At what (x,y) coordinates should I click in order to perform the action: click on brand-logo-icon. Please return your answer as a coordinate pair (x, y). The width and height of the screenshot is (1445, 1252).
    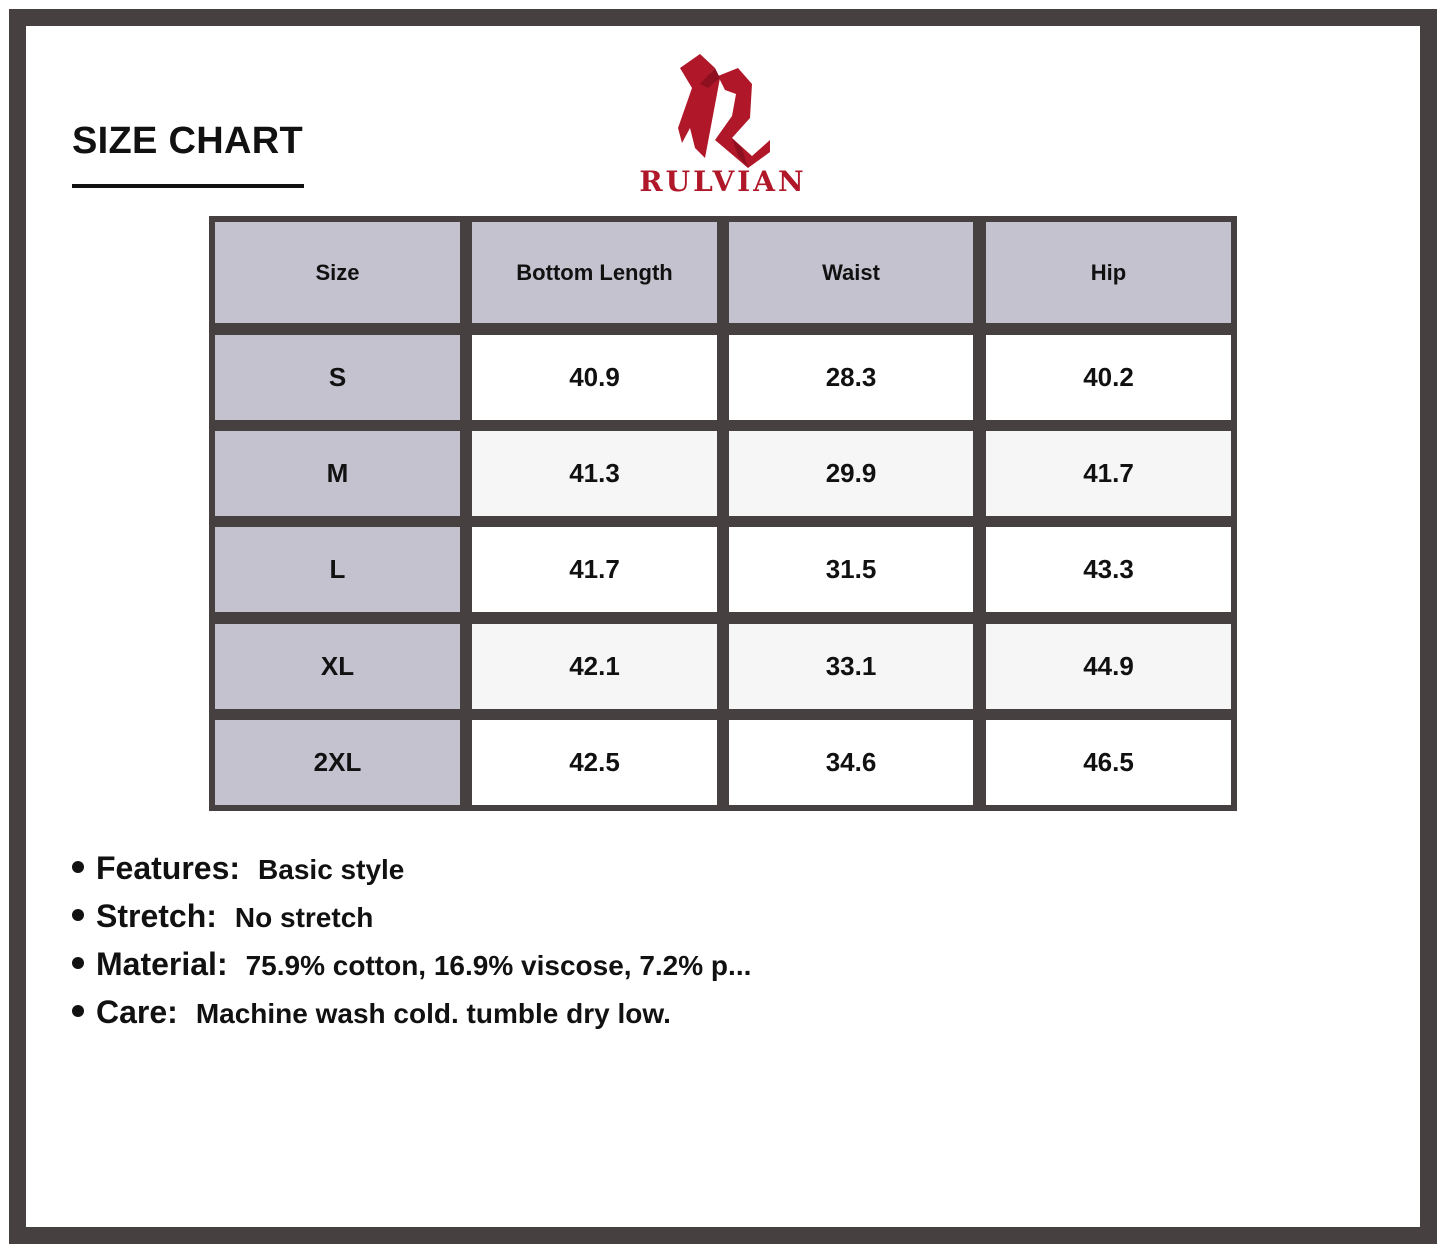
    Looking at the image, I should click on (724, 111).